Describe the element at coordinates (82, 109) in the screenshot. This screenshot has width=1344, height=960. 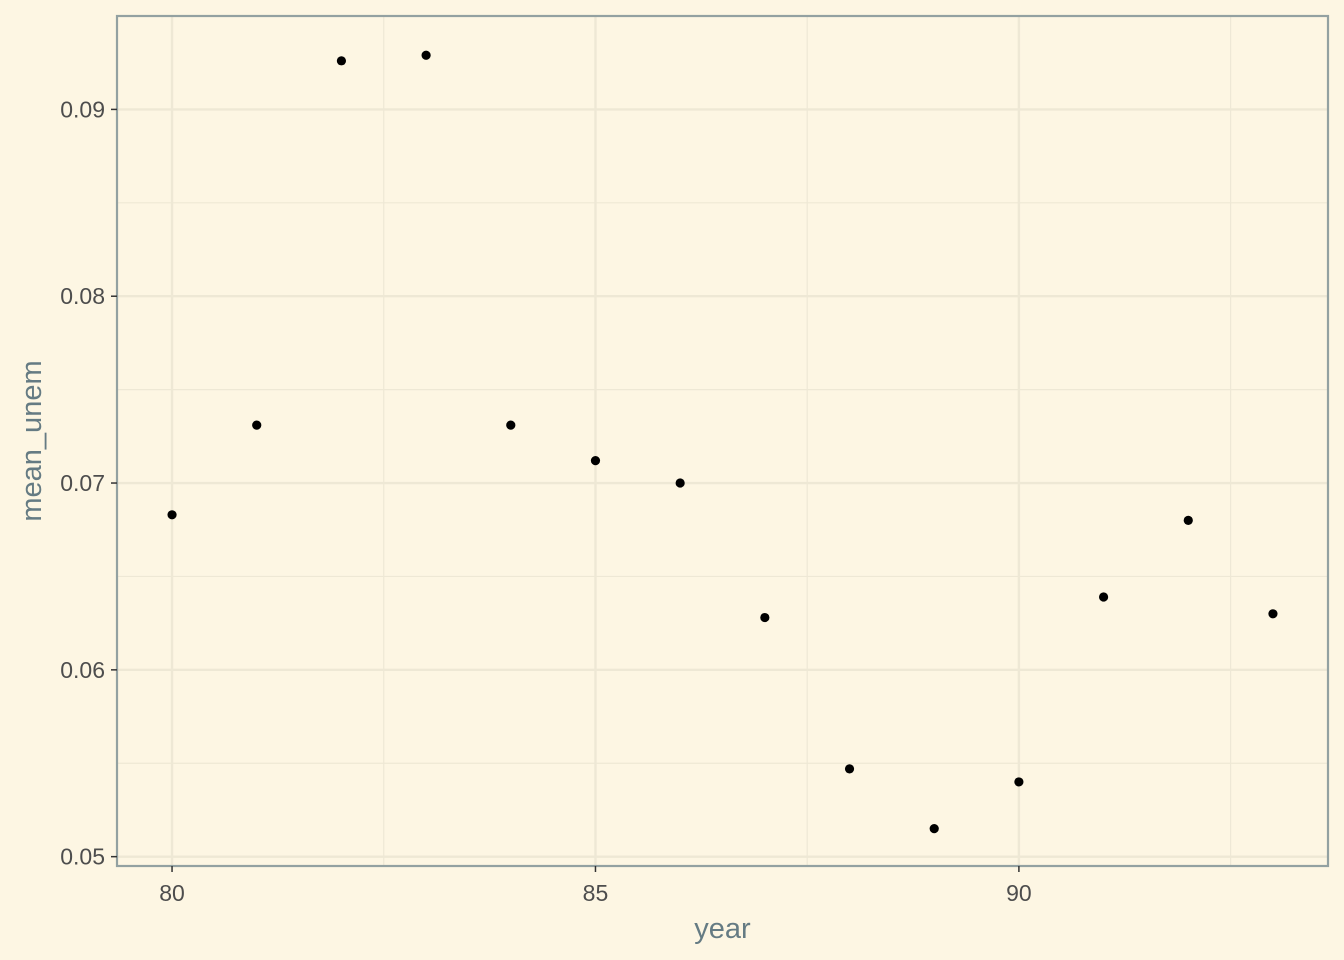
I see `y-tick-label: 0.09` at that location.